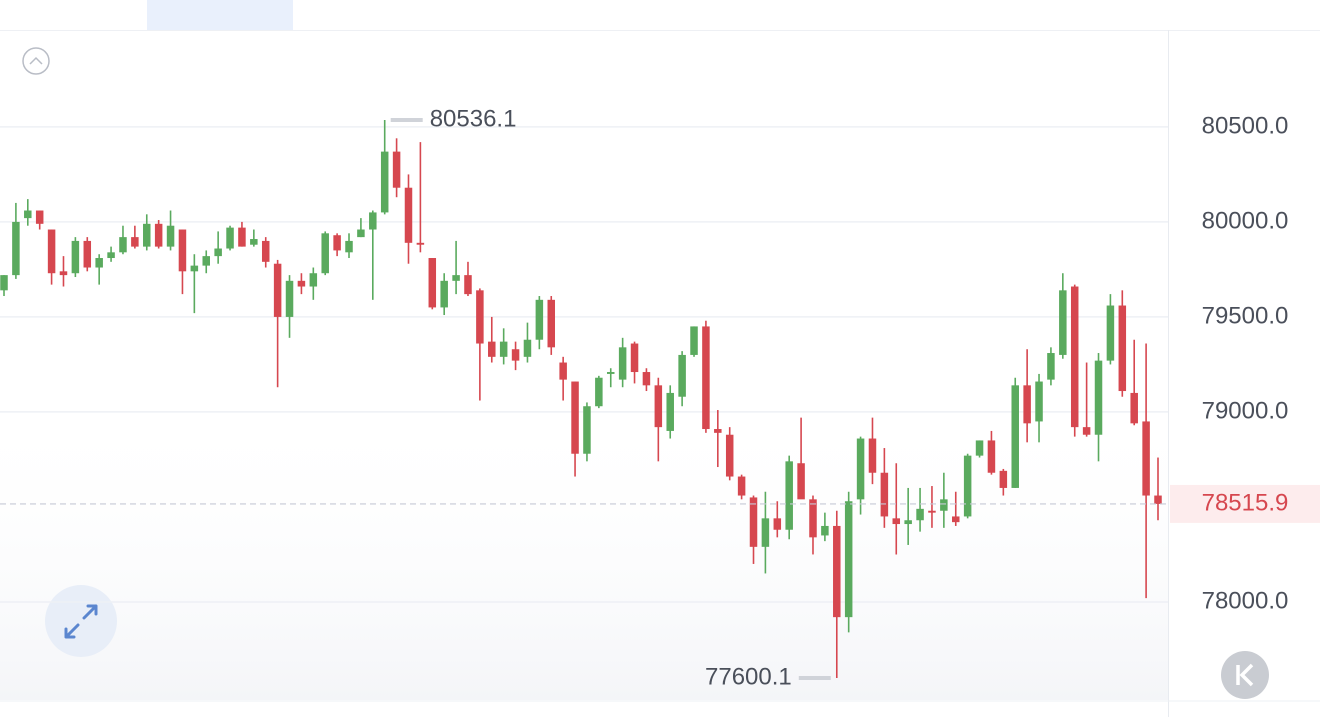 The height and width of the screenshot is (717, 1320). What do you see at coordinates (1245, 675) in the screenshot?
I see `scroll-to-latest-button` at bounding box center [1245, 675].